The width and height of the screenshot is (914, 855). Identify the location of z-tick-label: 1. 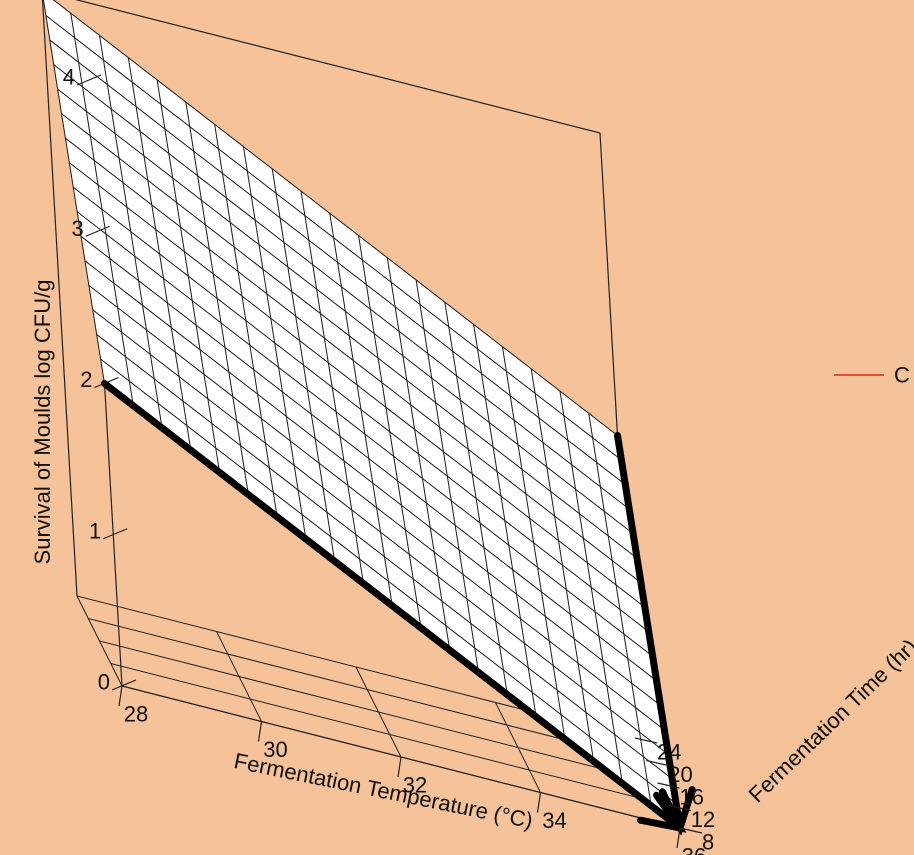
(95, 530).